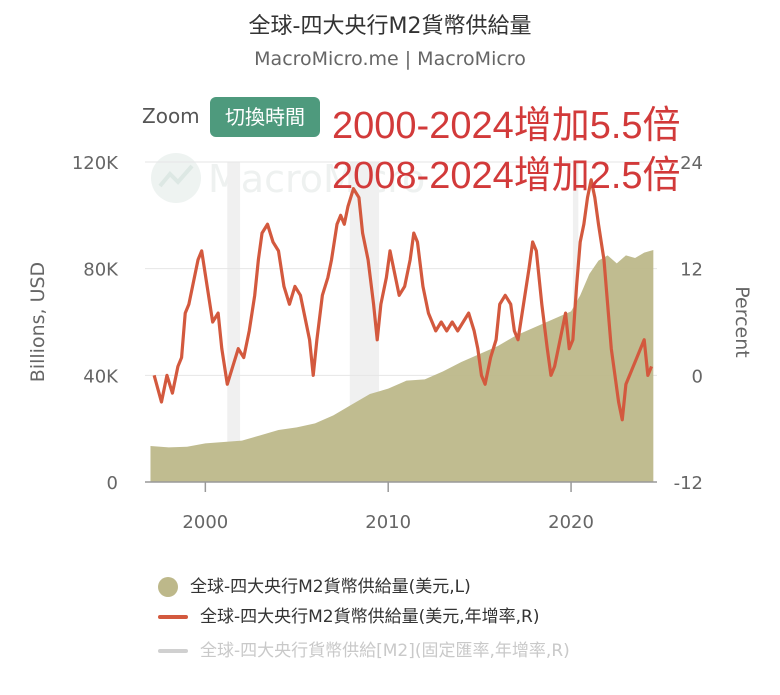 The image size is (780, 695). I want to click on y-right-axis-title: Percent, so click(742, 322).